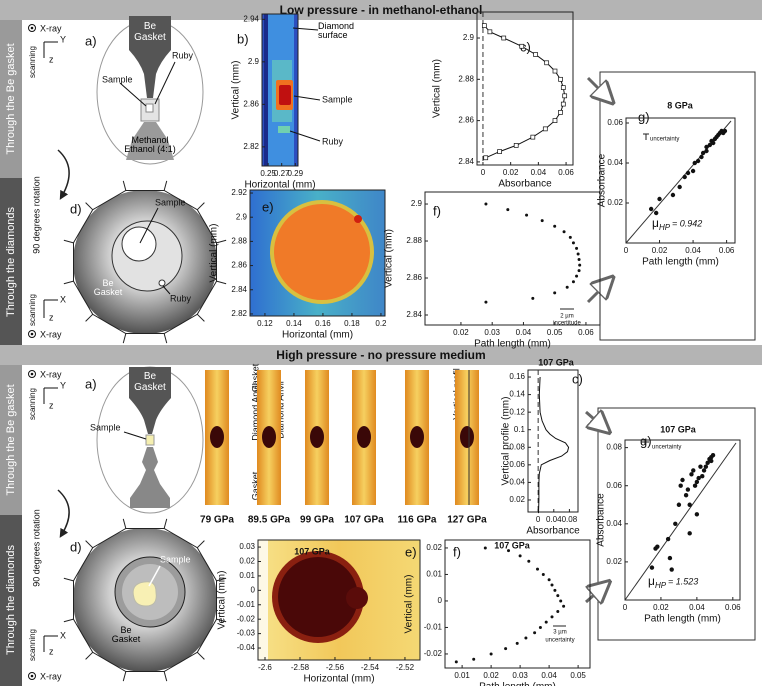 This screenshot has height=686, width=762. What do you see at coordinates (517, 376) in the screenshot?
I see `y-tick-label: 0.16` at bounding box center [517, 376].